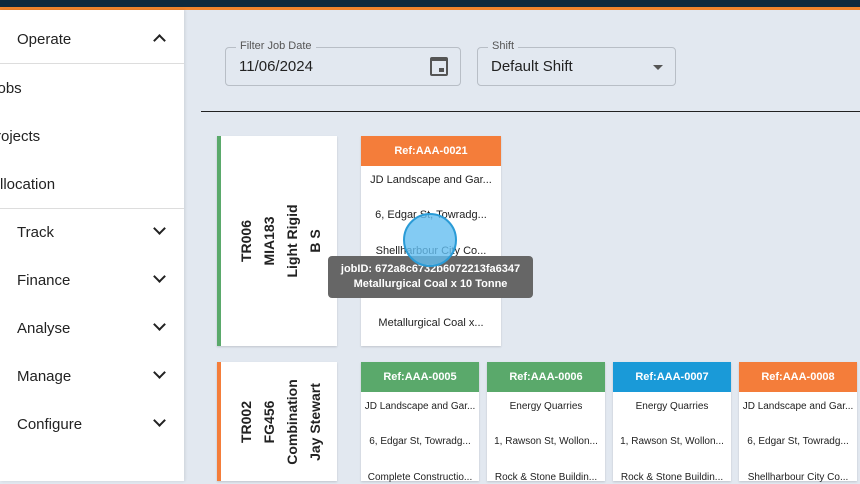  I want to click on driver-info-line: MIA183, so click(269, 241).